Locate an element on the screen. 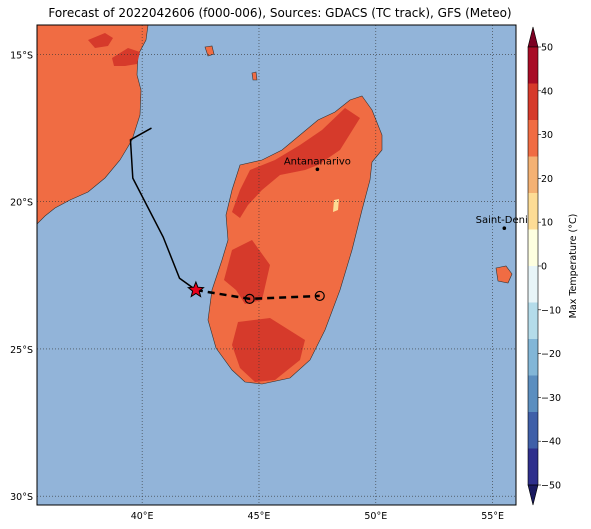 This screenshot has width=591, height=529. madagascar-hot-zone-north is located at coordinates (296, 163).